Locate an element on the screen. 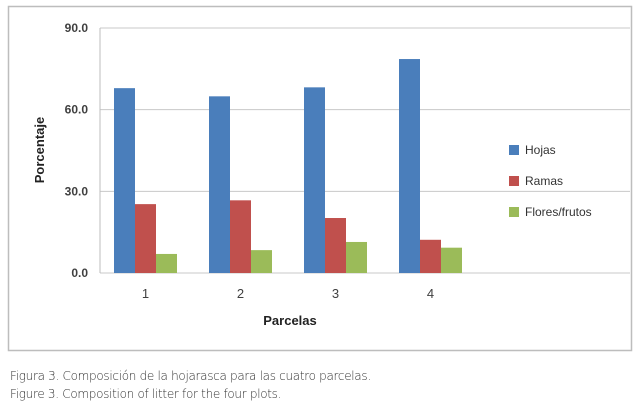  x-tick-label: 1 is located at coordinates (145, 293).